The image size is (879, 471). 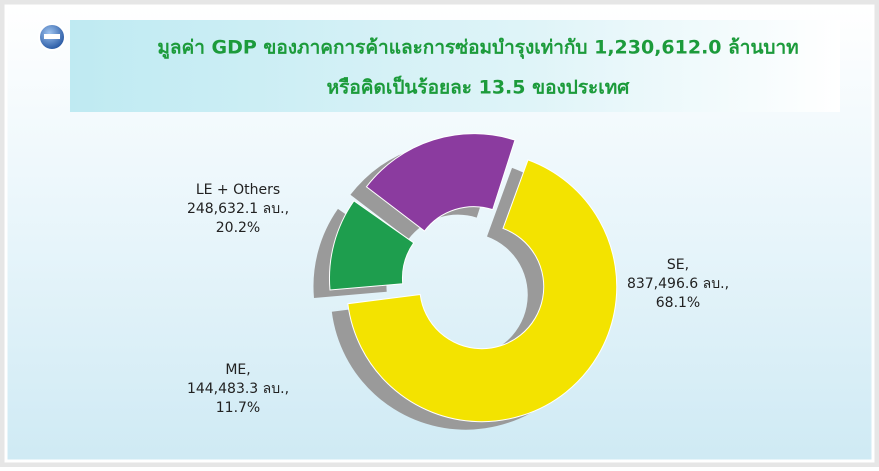 What do you see at coordinates (238, 190) in the screenshot?
I see `slice-label-name: LE + Others` at bounding box center [238, 190].